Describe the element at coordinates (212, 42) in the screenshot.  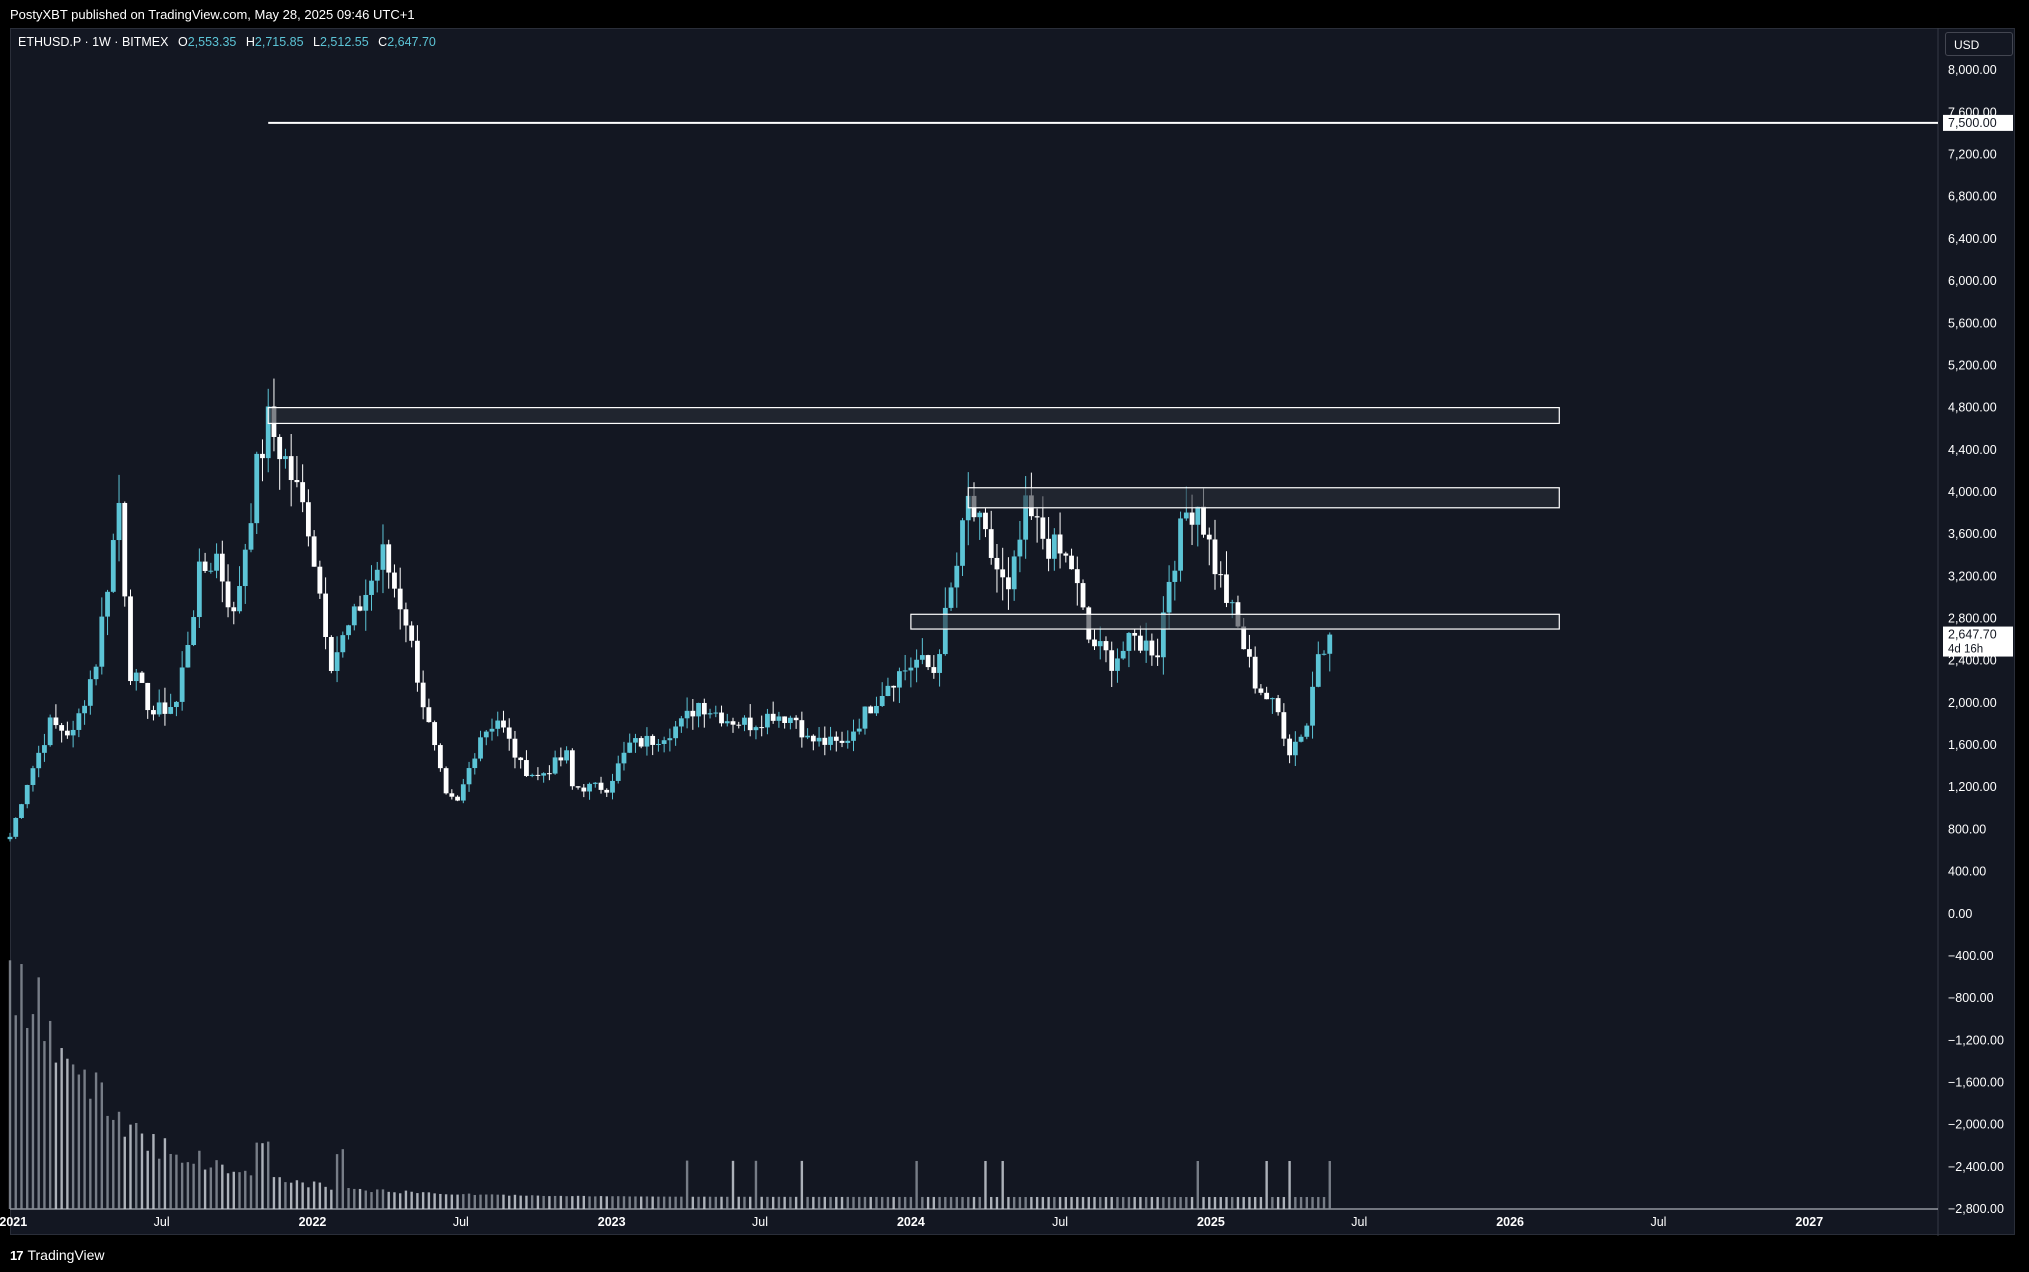
I see `open-value: 2,553.35` at that location.